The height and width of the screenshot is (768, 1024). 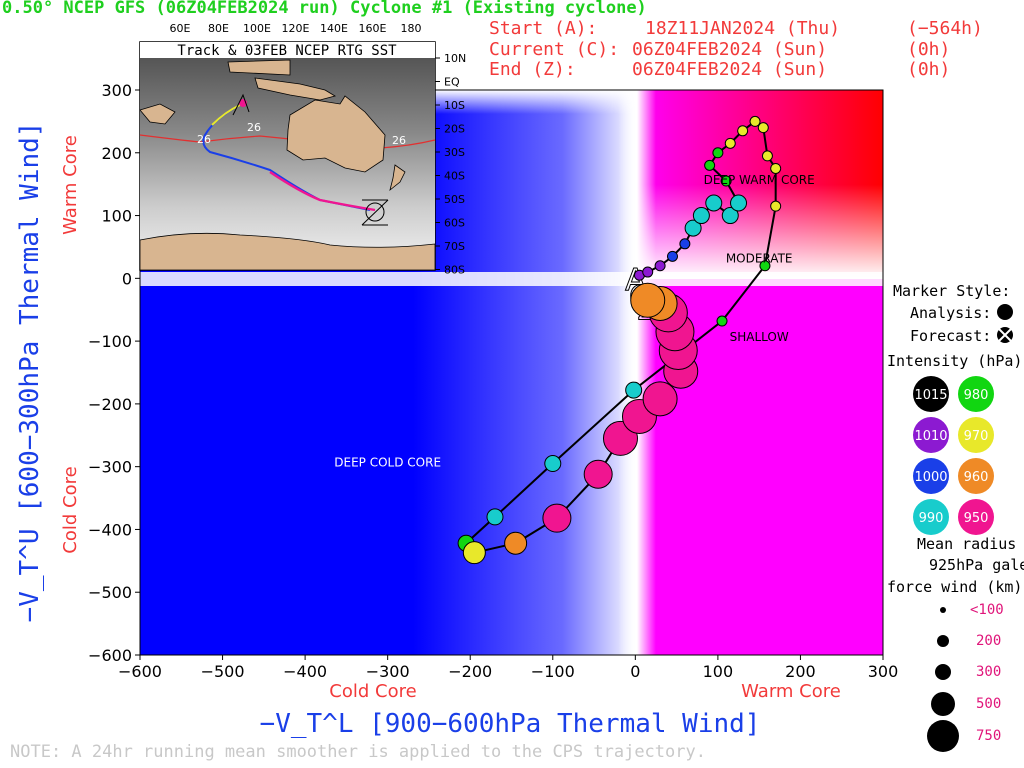 What do you see at coordinates (989, 704) in the screenshot?
I see `legend-radius-500: 500` at bounding box center [989, 704].